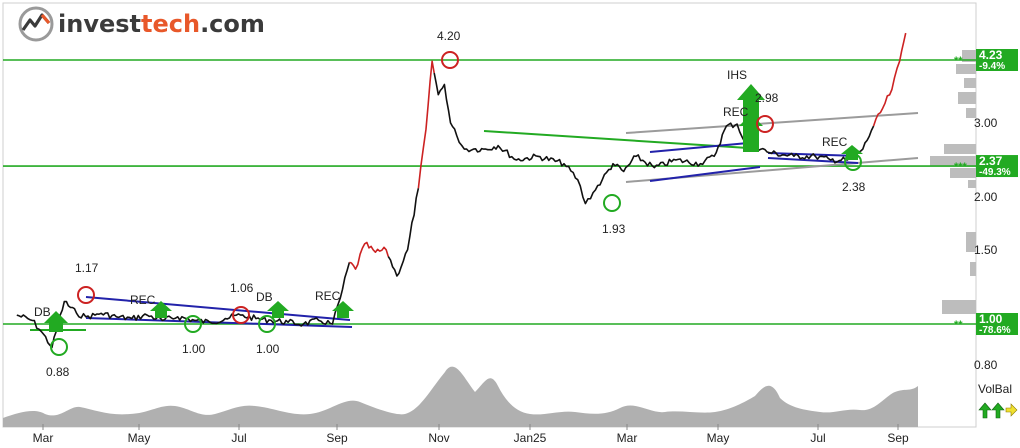 The image size is (1020, 448). What do you see at coordinates (36, 24) in the screenshot?
I see `logo-chart-icon` at bounding box center [36, 24].